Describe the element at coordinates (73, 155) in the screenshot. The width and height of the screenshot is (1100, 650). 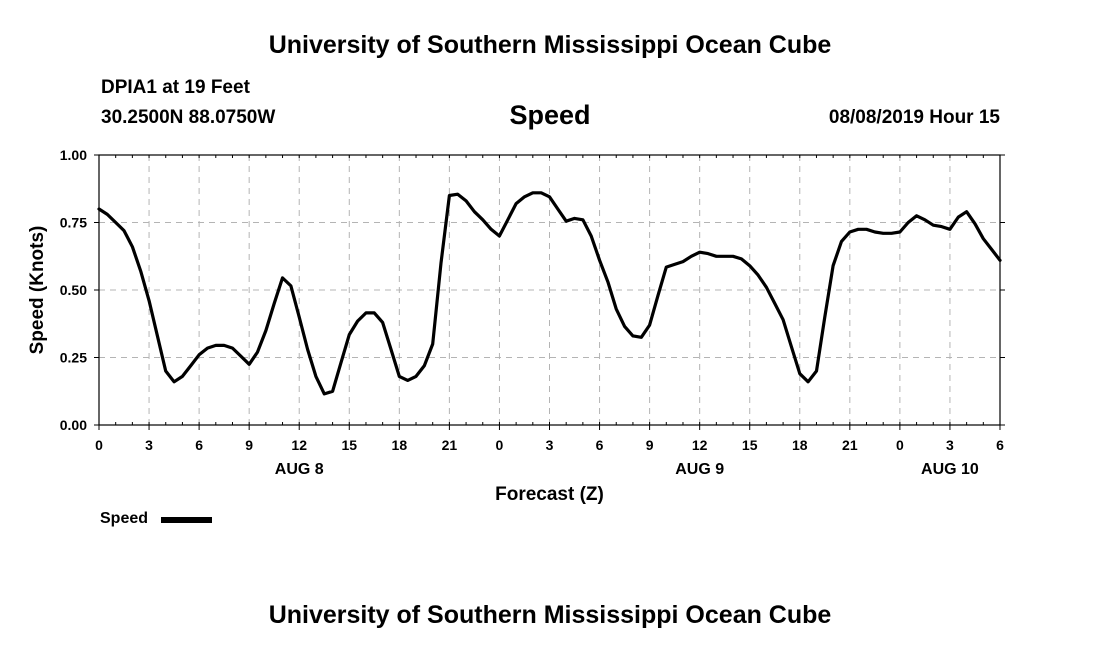
I see `y-tick-label: 1.00` at that location.